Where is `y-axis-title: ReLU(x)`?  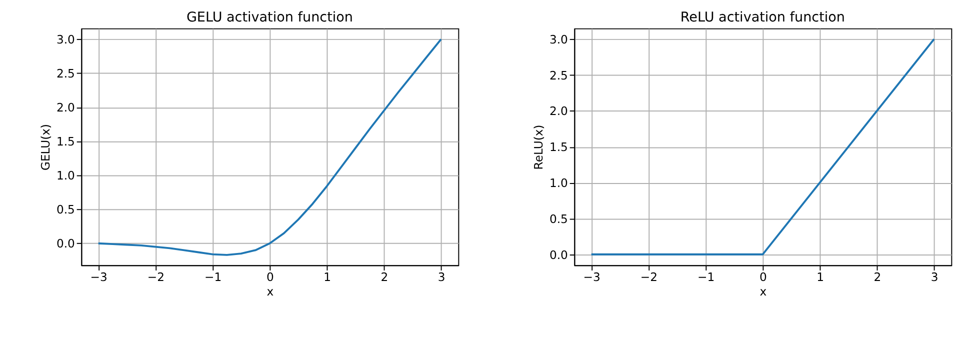
y-axis-title: ReLU(x) is located at coordinates (539, 147).